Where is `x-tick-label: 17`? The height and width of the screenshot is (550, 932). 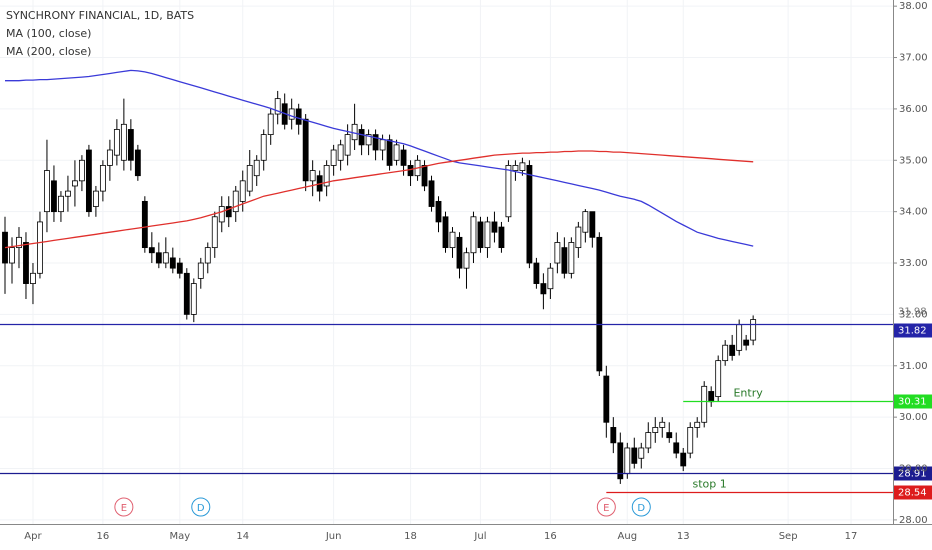 x-tick-label: 17 is located at coordinates (851, 536).